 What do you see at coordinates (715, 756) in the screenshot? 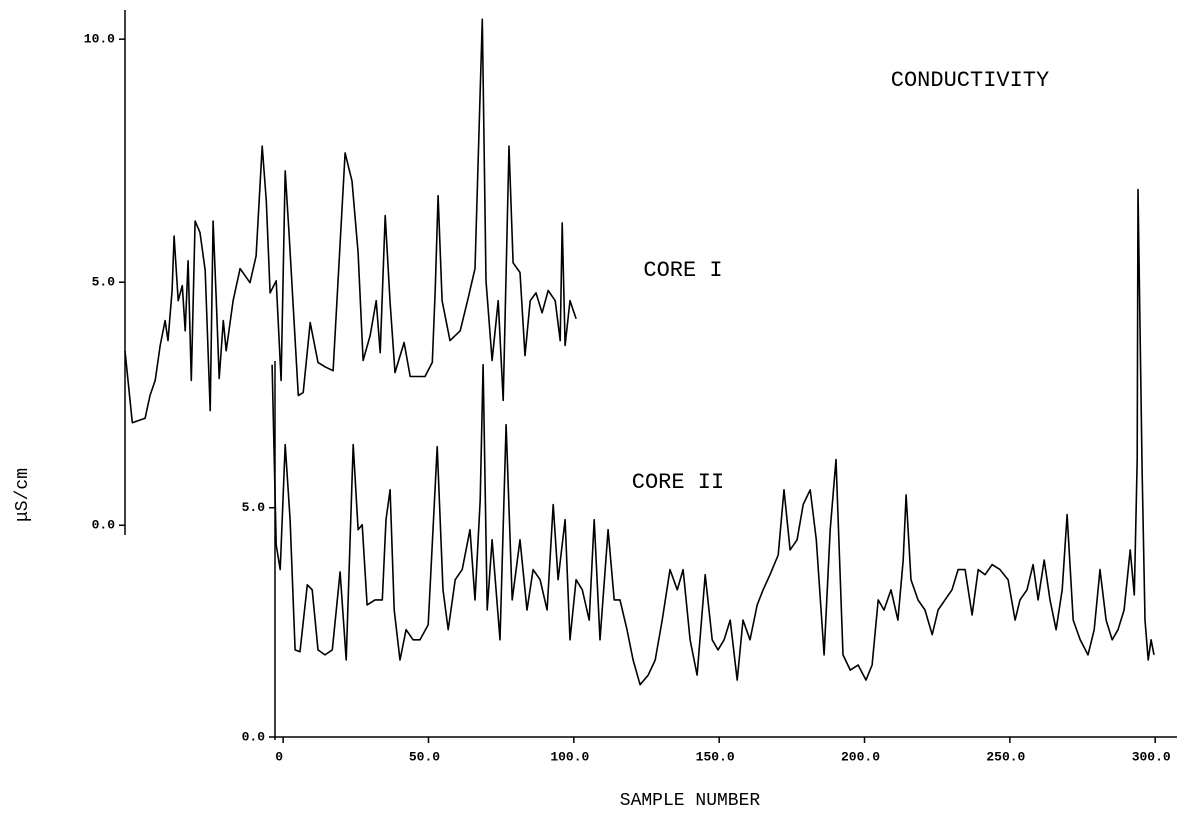
I see `x-tick-label: 150.0` at bounding box center [715, 756].